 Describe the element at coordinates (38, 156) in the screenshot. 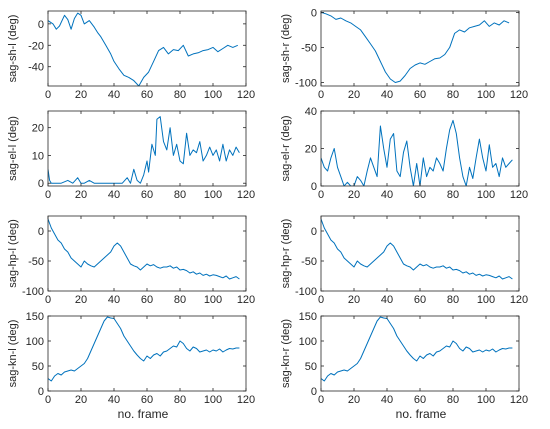

I see `y-tick-label: 10` at that location.